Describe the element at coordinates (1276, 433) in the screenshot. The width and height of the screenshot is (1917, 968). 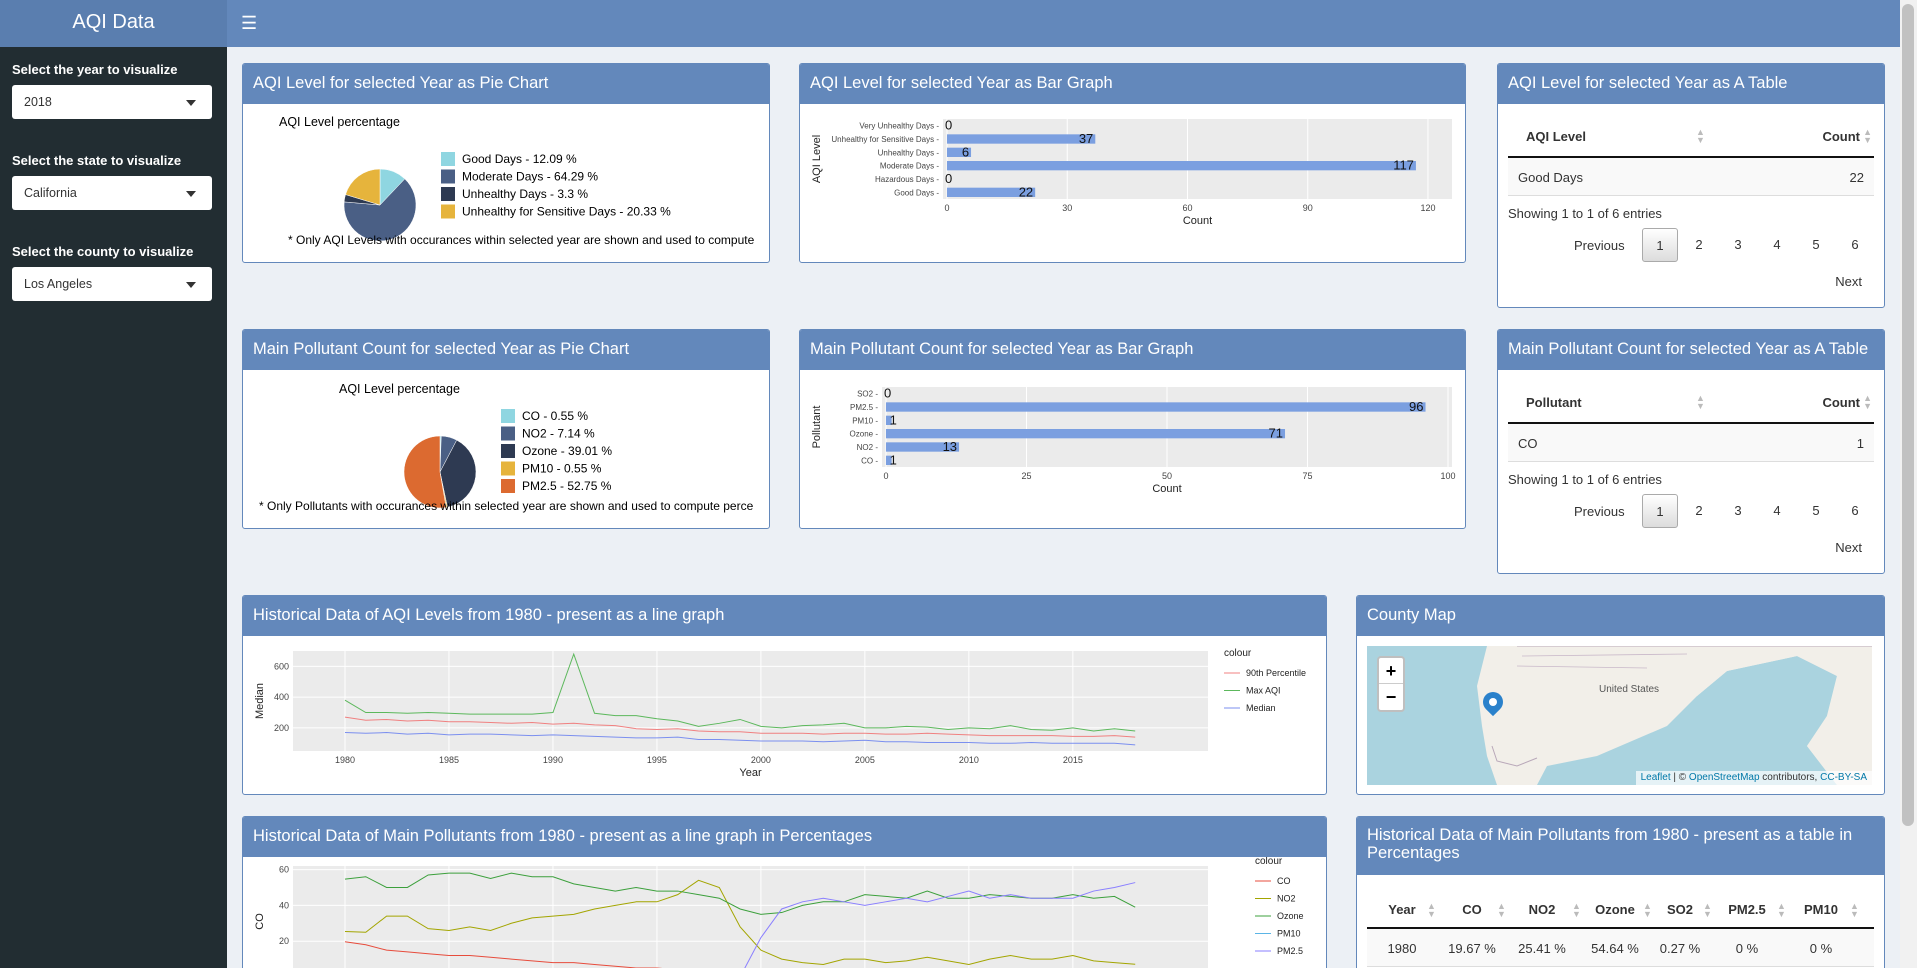
I see `data-label: 71` at that location.